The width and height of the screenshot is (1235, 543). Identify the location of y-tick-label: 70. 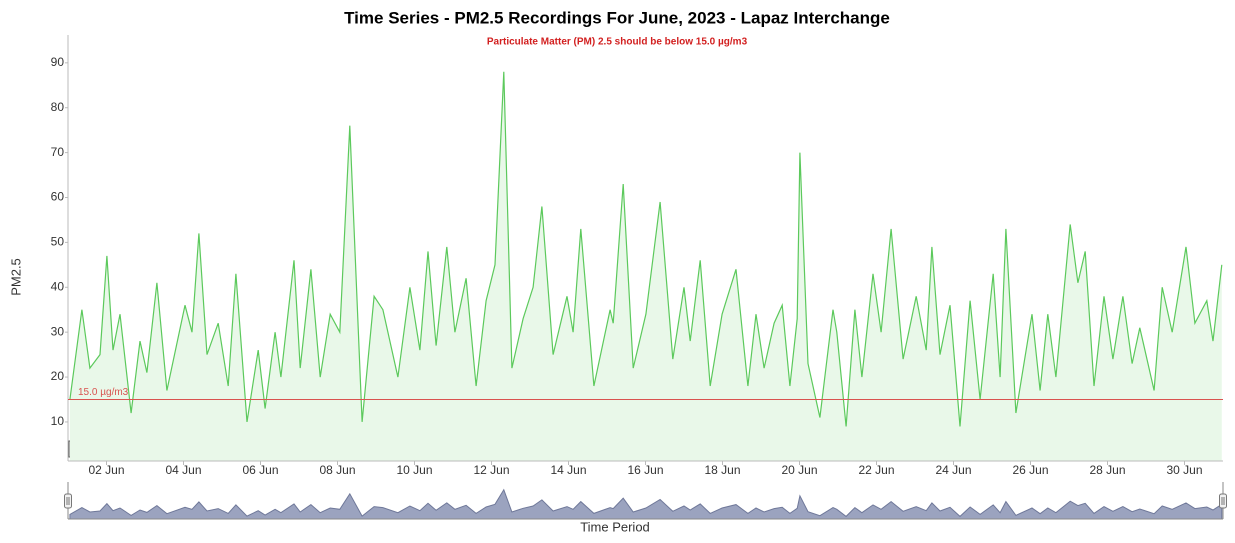
(58, 152).